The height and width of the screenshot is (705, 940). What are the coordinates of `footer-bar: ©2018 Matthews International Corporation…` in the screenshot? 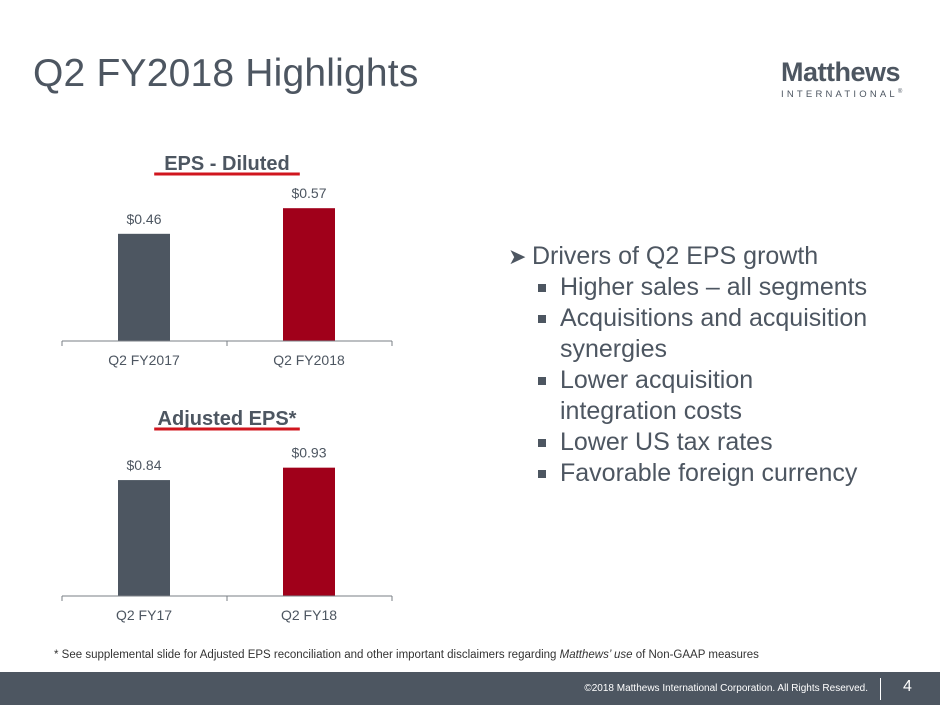 It's located at (470, 688).